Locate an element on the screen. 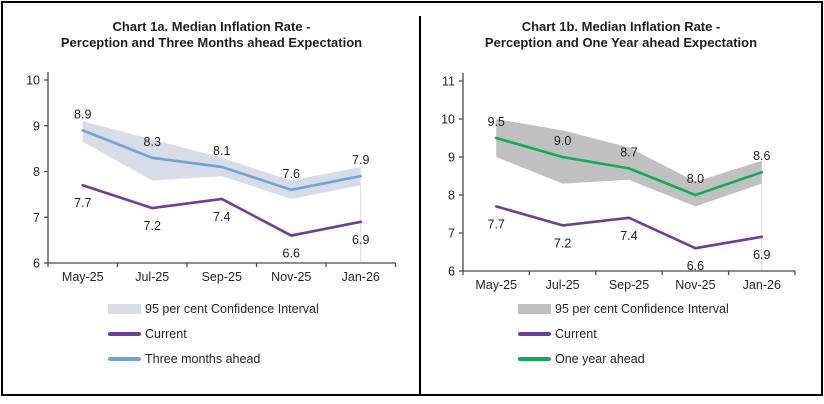 This screenshot has height=404, width=824. data-label-three-months-ahead: 8.1 is located at coordinates (221, 151).